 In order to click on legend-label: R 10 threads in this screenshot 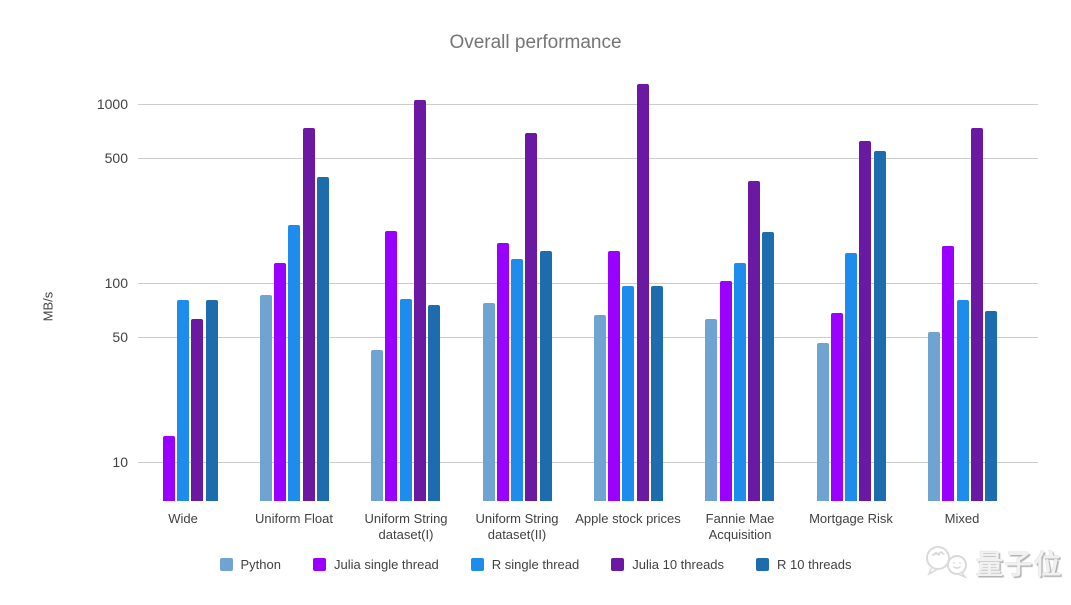, I will do `click(814, 564)`.